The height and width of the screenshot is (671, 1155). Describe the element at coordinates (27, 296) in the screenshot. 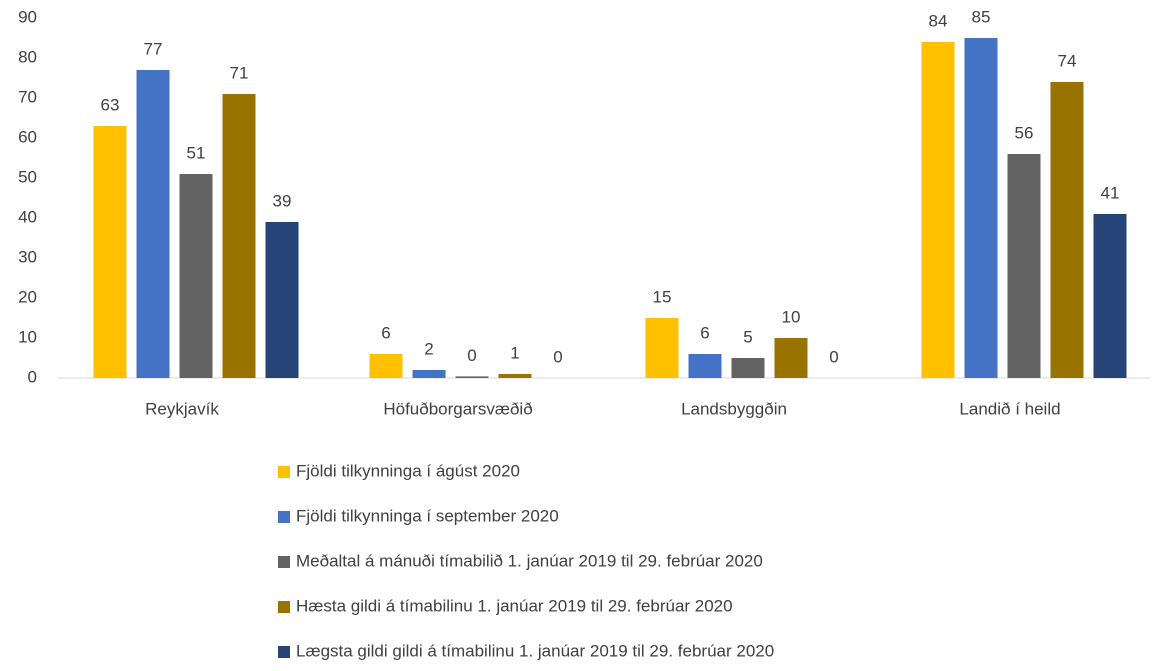

I see `y-tick-label: 20` at that location.